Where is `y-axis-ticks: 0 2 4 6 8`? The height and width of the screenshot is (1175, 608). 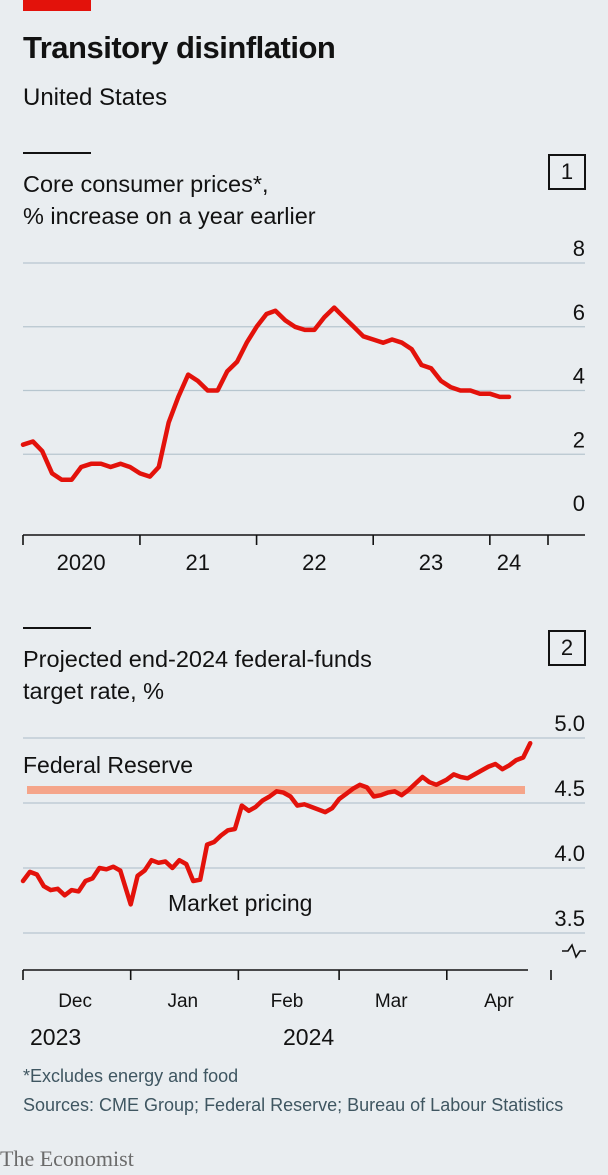 y-axis-ticks: 0 2 4 6 8 is located at coordinates (579, 376).